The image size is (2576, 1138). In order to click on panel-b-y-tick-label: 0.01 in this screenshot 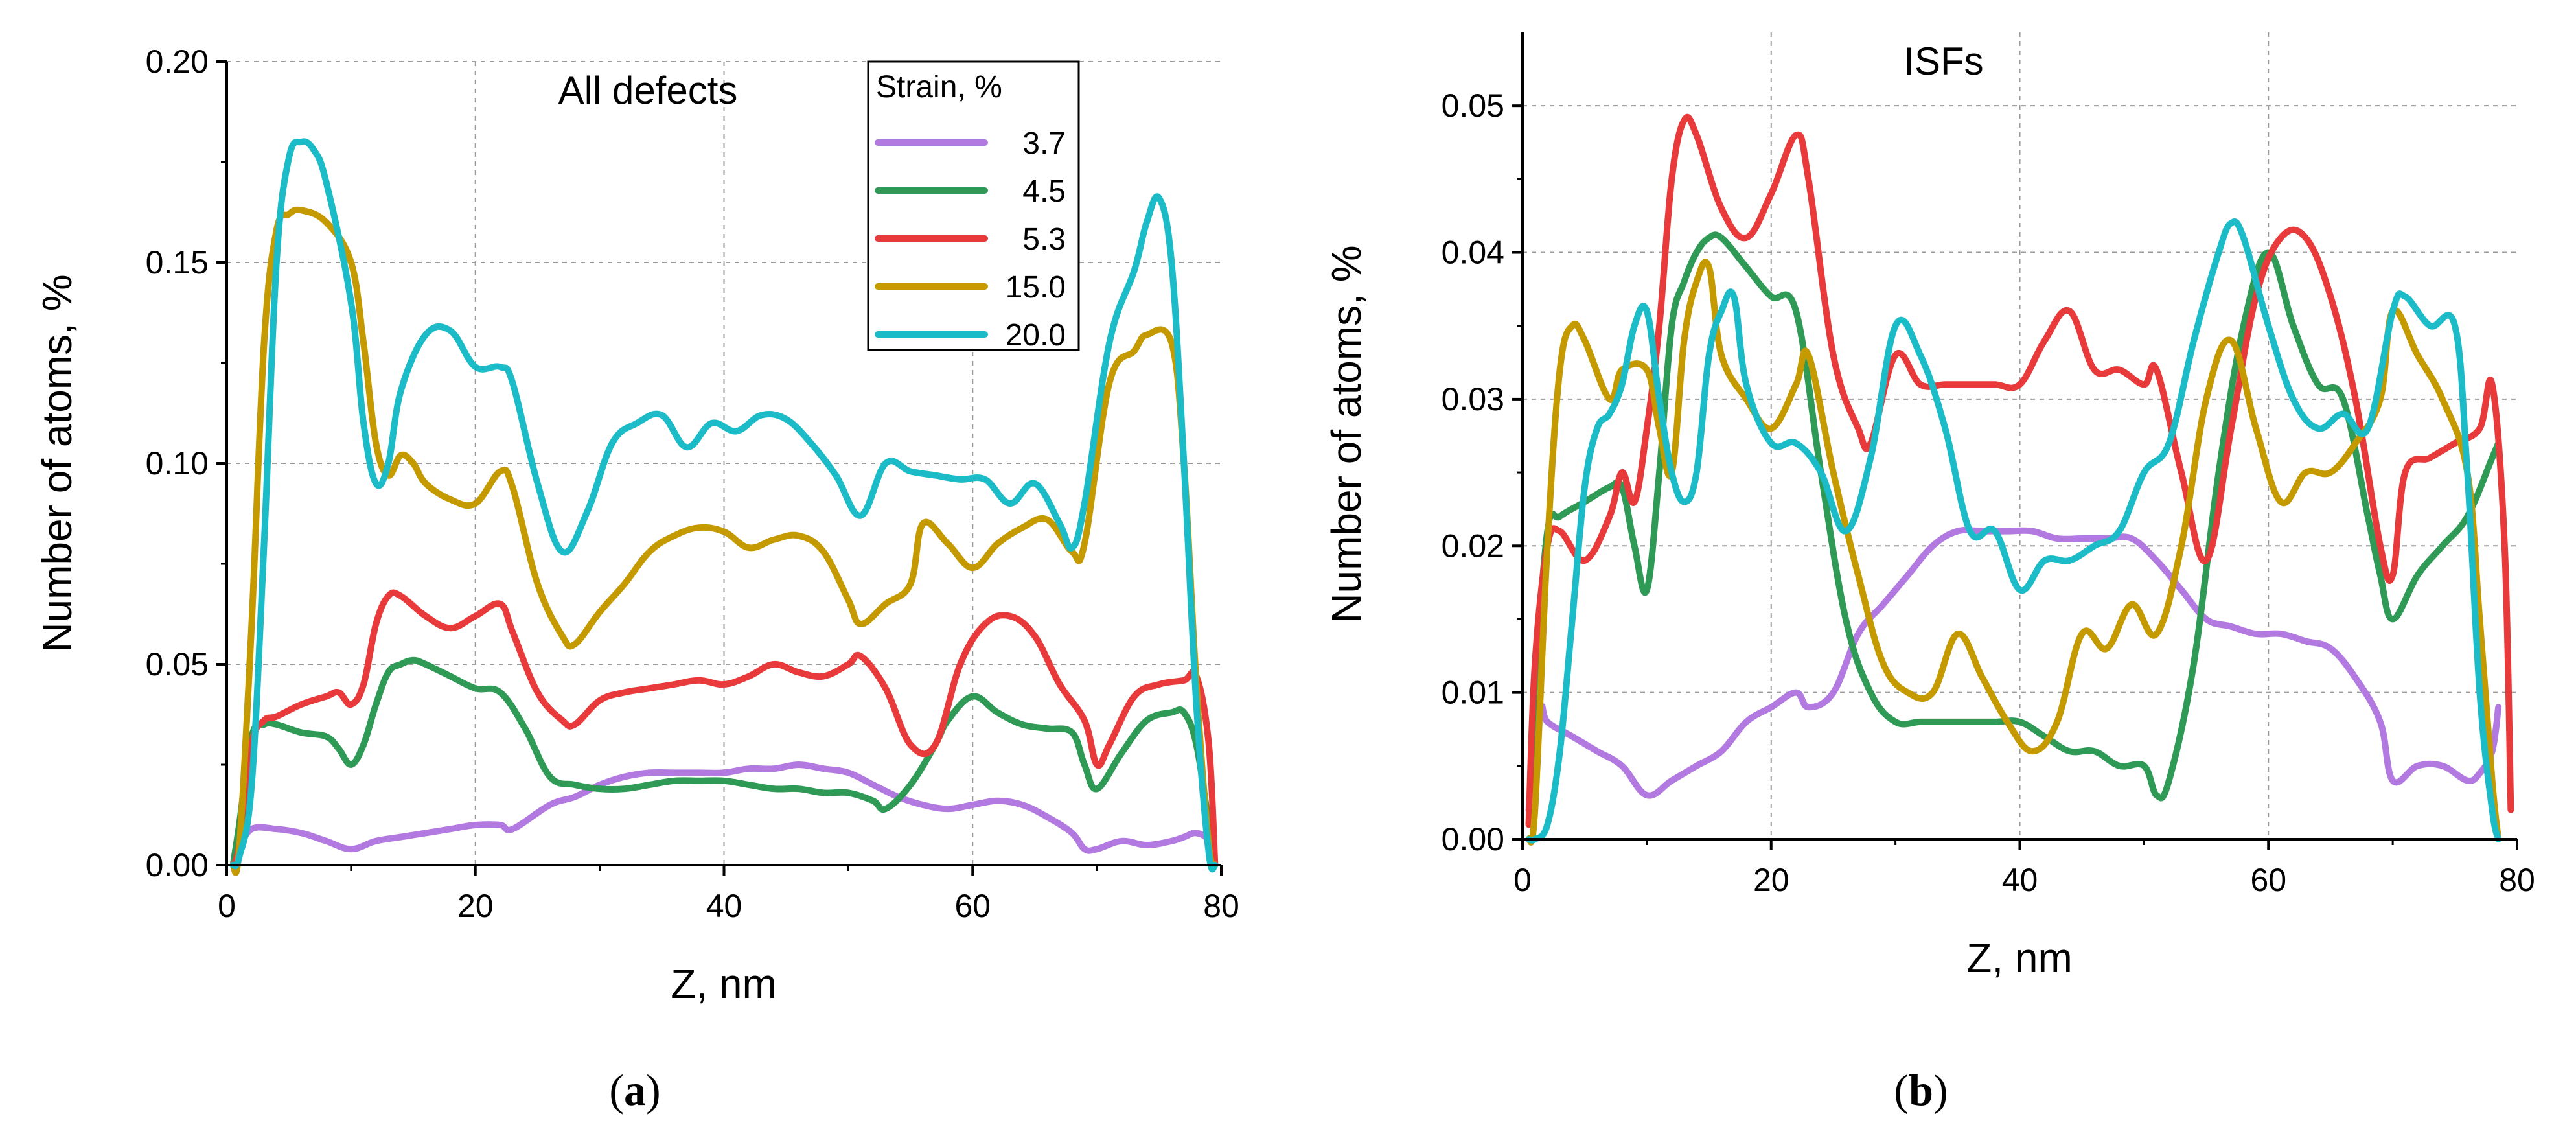, I will do `click(1473, 693)`.